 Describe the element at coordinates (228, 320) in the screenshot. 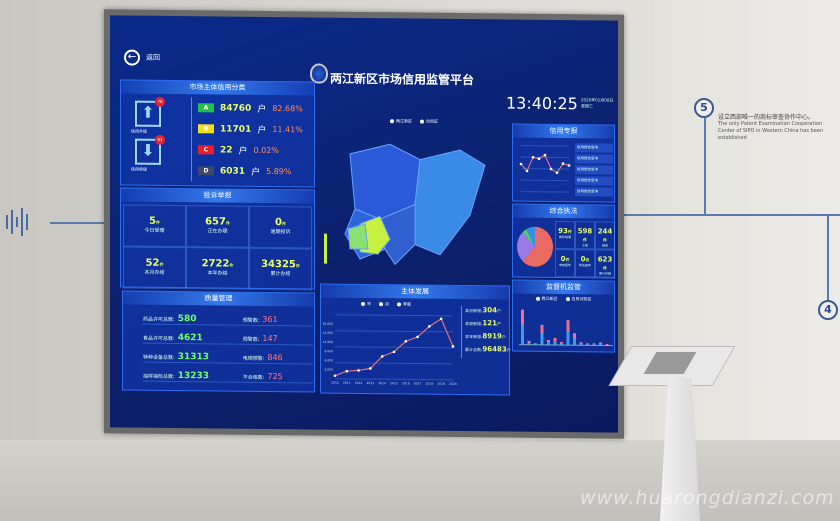

I see `quality-row: 药品许可总数: 580 预警数: 361` at that location.